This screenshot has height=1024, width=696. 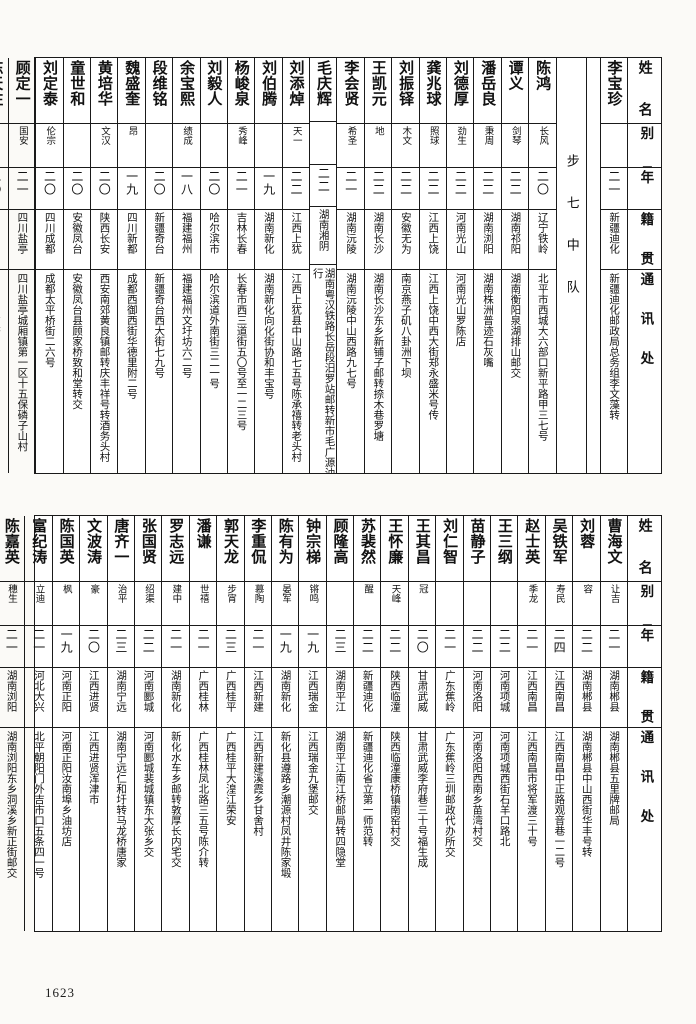 What do you see at coordinates (460, 310) in the screenshot?
I see `entry-address: 河南光山罗陈店` at bounding box center [460, 310].